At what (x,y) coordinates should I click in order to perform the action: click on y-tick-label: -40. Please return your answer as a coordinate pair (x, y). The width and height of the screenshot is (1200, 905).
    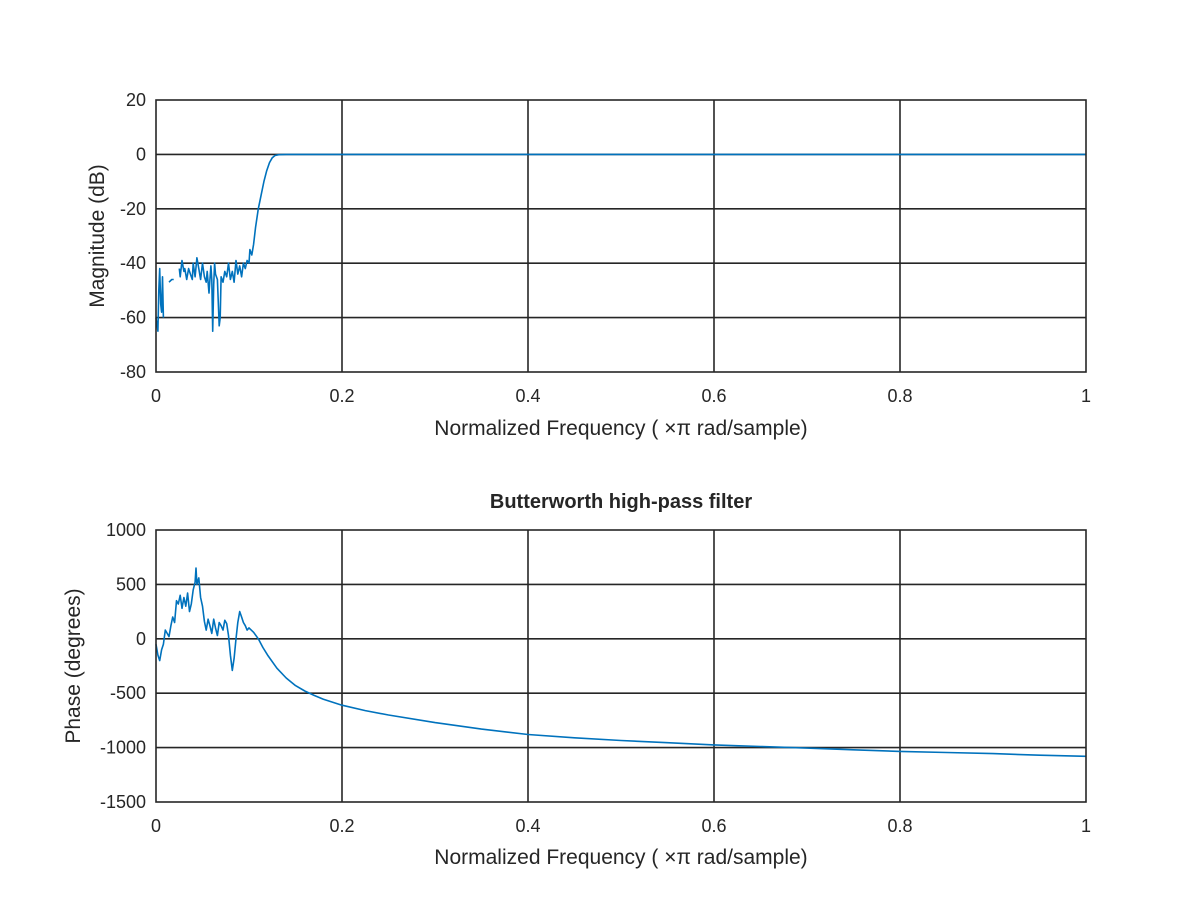
    Looking at the image, I should click on (133, 263).